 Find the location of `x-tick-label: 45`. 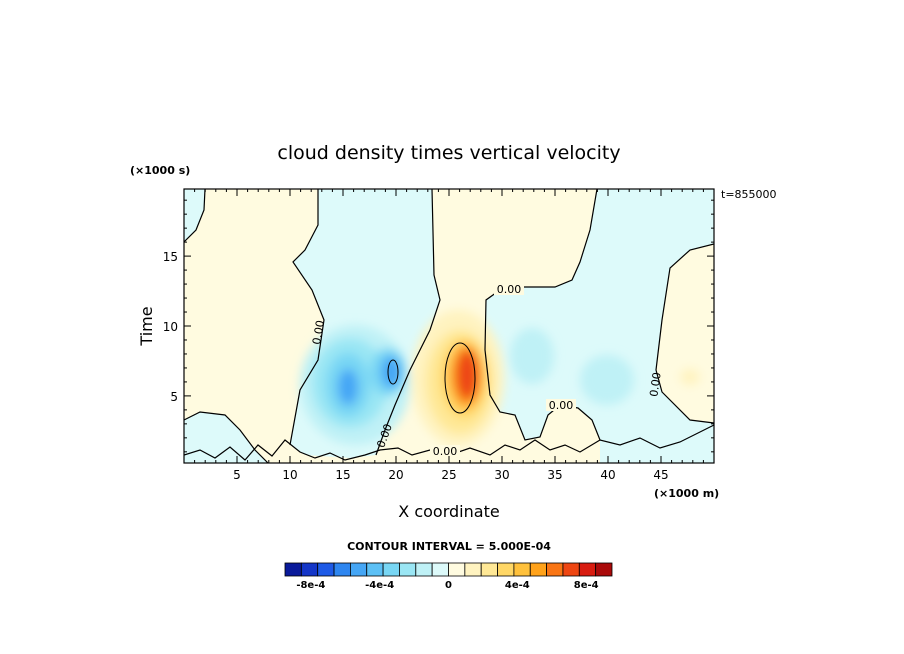

x-tick-label: 45 is located at coordinates (660, 475).